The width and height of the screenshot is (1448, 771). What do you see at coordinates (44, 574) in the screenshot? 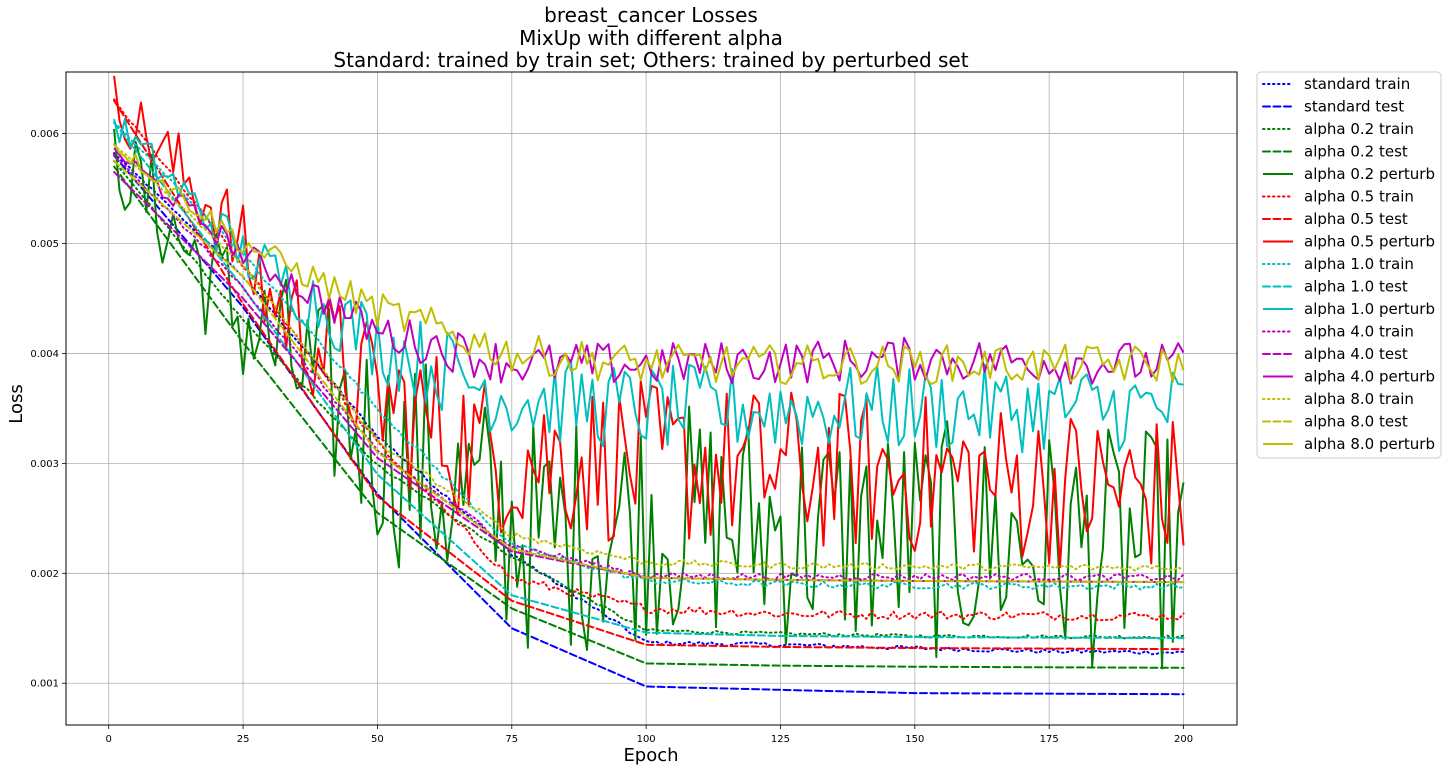
I see `y-tick-label: 0.002` at bounding box center [44, 574].